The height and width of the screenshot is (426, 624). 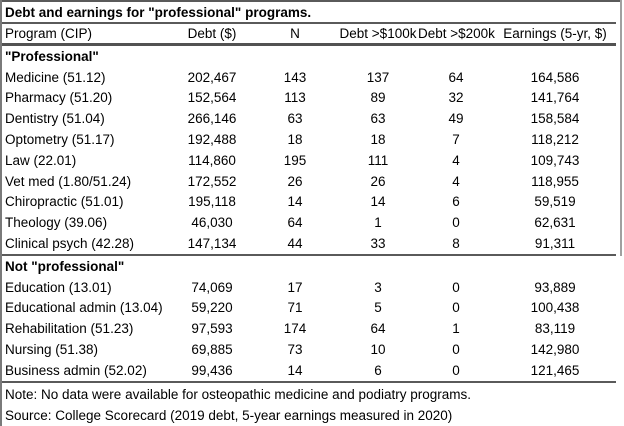 What do you see at coordinates (212, 35) in the screenshot?
I see `column-header-debt: Debt ($)` at bounding box center [212, 35].